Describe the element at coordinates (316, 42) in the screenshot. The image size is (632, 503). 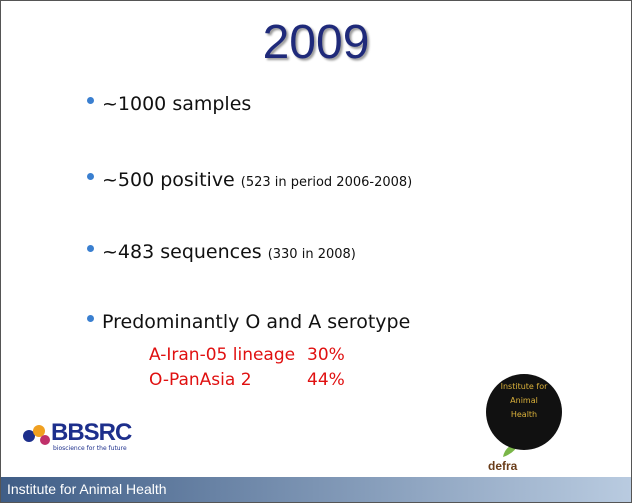
I see `slide-title: 2009` at that location.